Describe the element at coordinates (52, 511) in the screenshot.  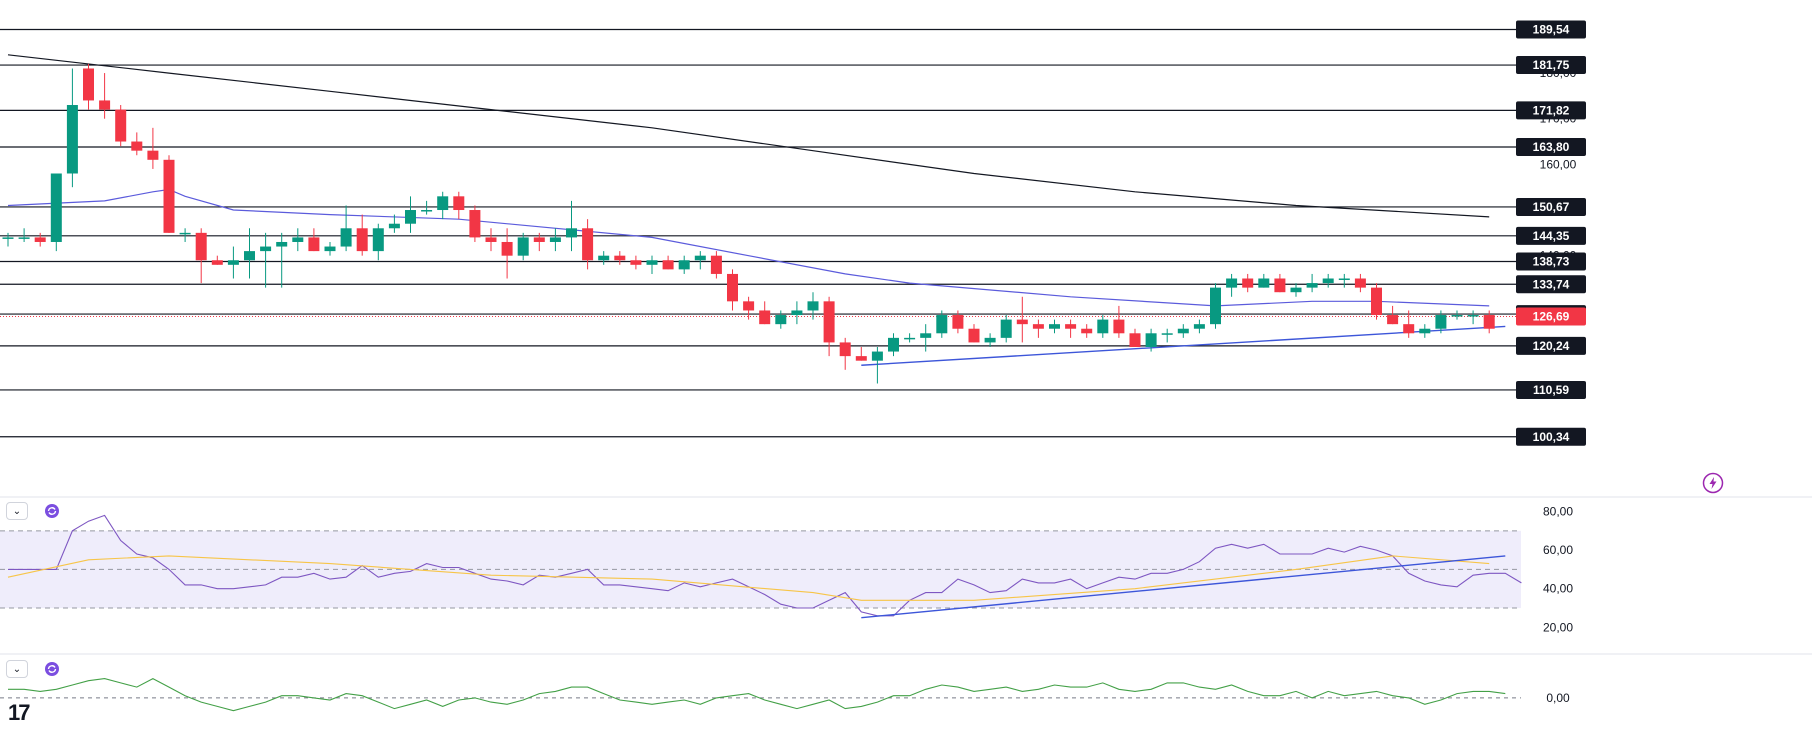
I see `rsi-pane-refresh-button` at that location.